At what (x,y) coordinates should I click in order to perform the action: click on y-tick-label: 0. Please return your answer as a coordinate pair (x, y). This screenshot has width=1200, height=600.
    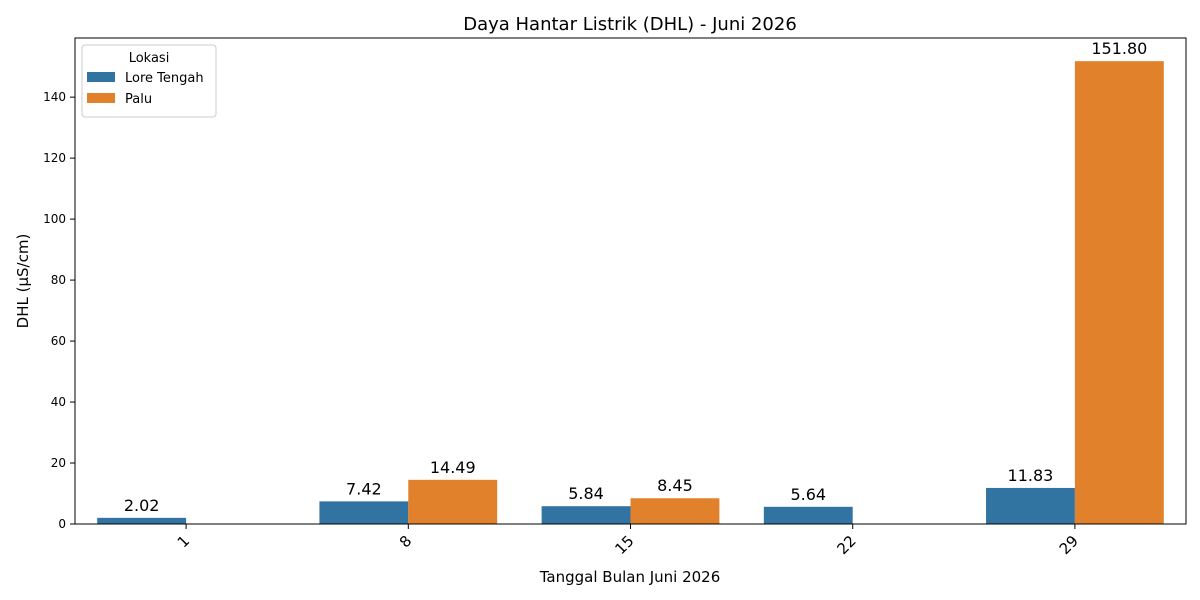
    Looking at the image, I should click on (62, 524).